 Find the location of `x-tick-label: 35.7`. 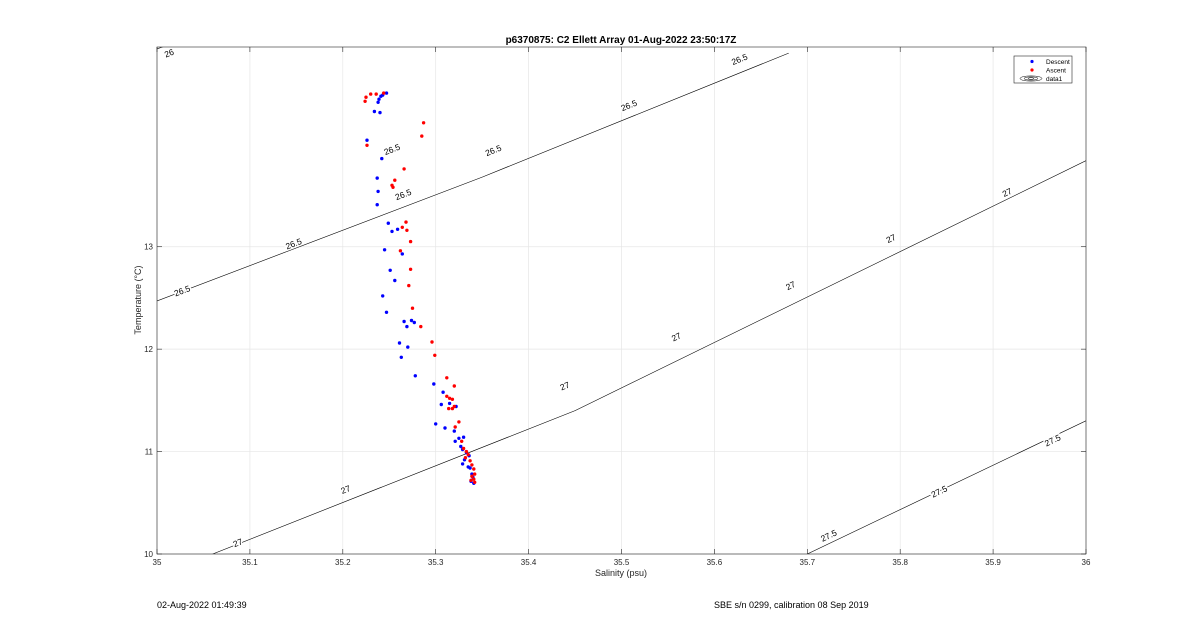

x-tick-label: 35.7 is located at coordinates (808, 562).